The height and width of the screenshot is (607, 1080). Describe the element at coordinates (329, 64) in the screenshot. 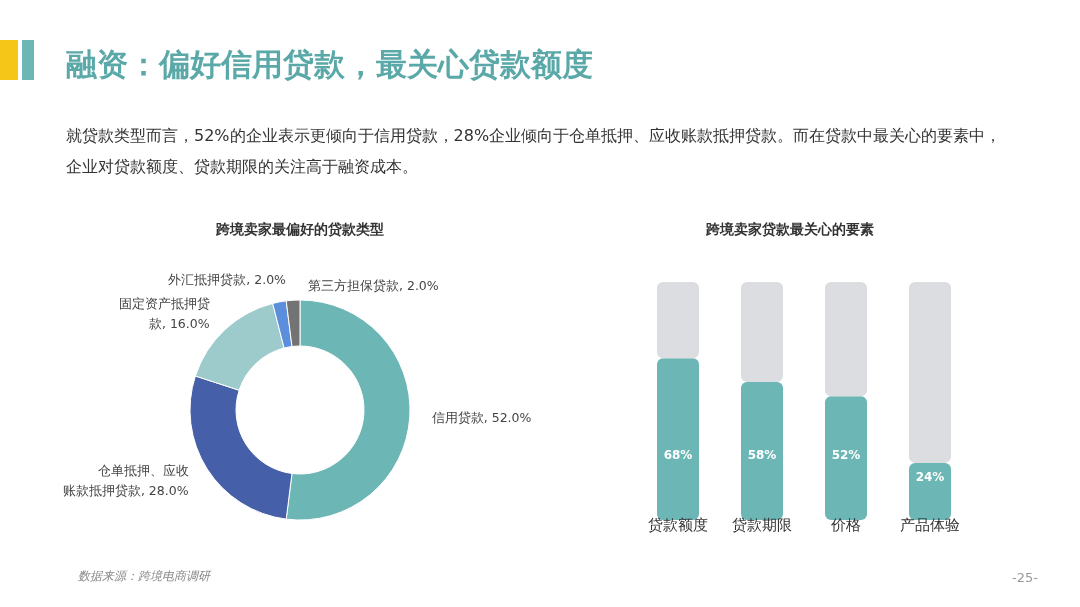

I see `text: 融资：偏好信用贷款，最关心贷款额度` at that location.